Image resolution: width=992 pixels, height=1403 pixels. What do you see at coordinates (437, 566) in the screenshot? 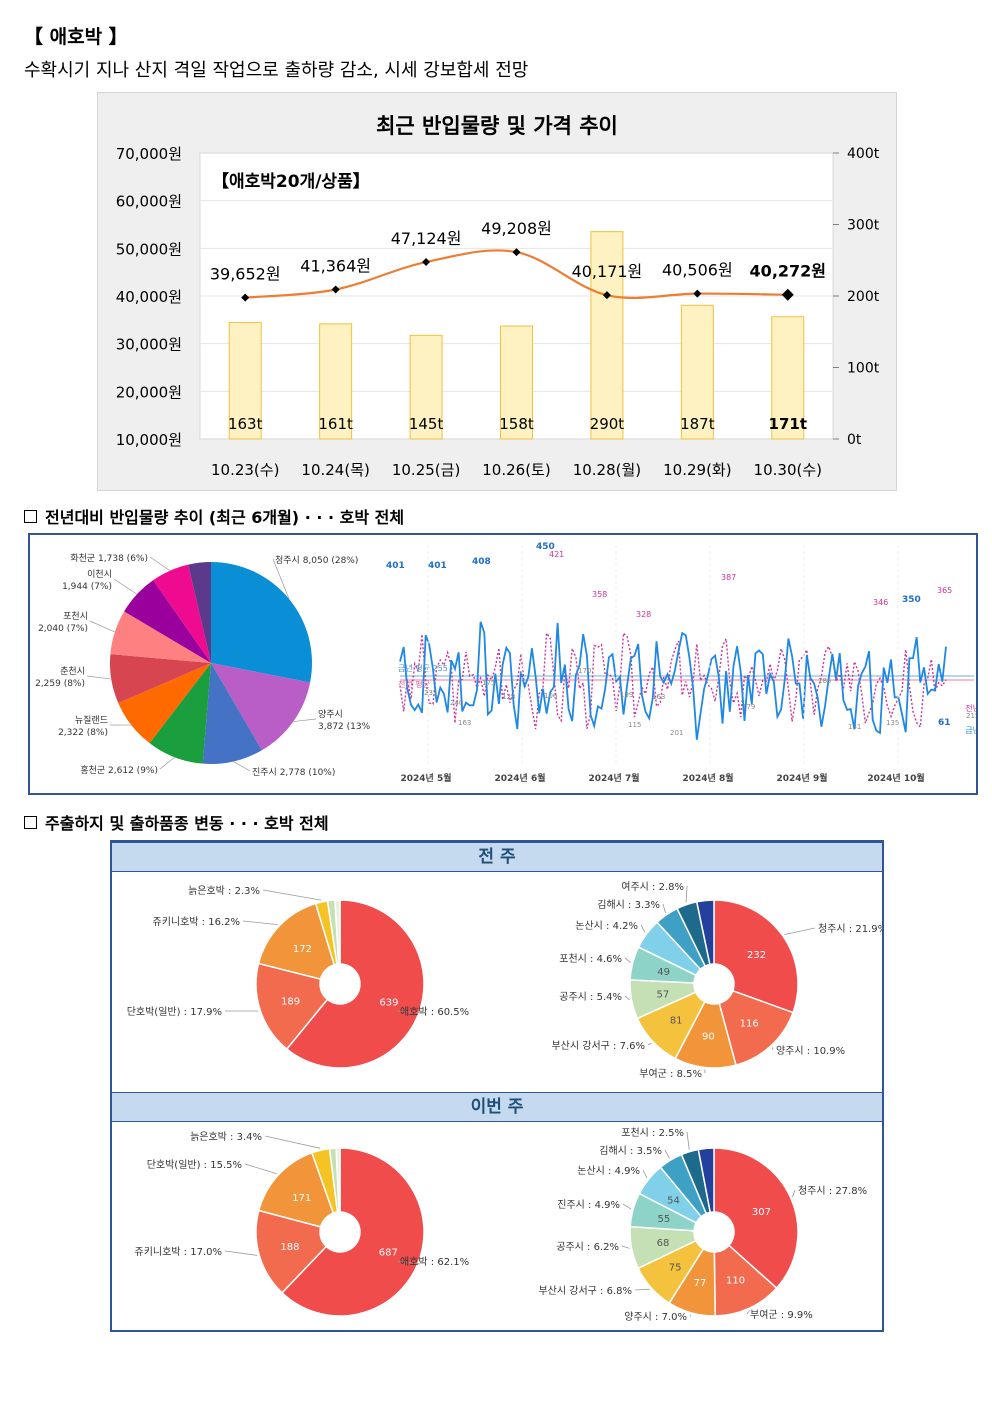
I see `this-year-annotation: 401` at bounding box center [437, 566].